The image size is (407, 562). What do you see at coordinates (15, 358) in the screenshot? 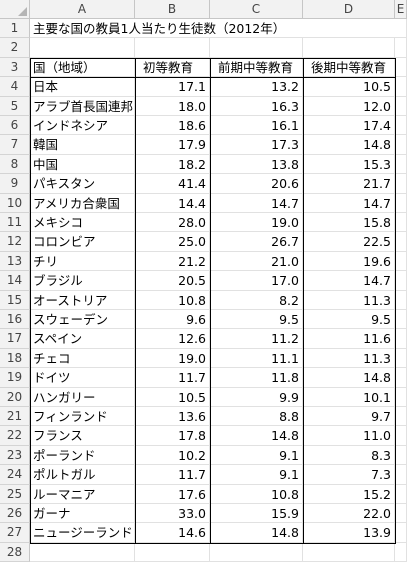
I see `row-header-18: 18` at bounding box center [15, 358].